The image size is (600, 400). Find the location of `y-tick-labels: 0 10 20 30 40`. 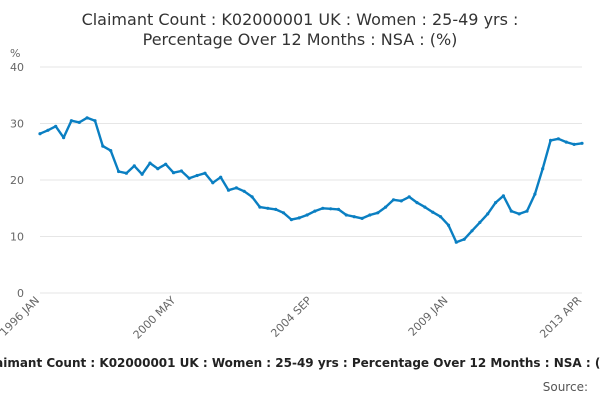

y-tick-labels: 0 10 20 30 40 is located at coordinates (17, 180).